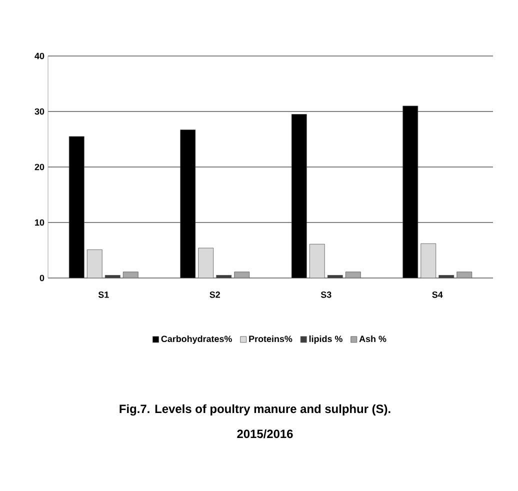 This screenshot has height=491, width=518. I want to click on y-tick-label: 20, so click(39, 167).